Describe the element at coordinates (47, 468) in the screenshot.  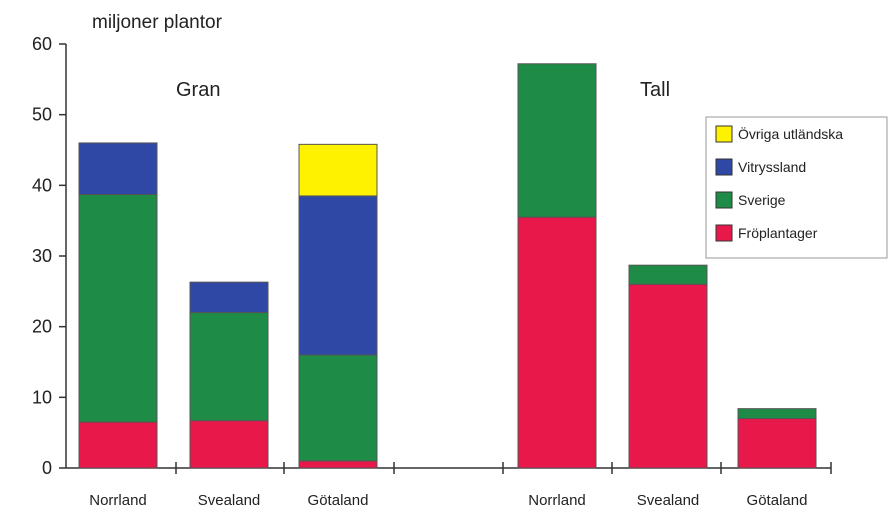
I see `y-tick-label: 0` at that location.